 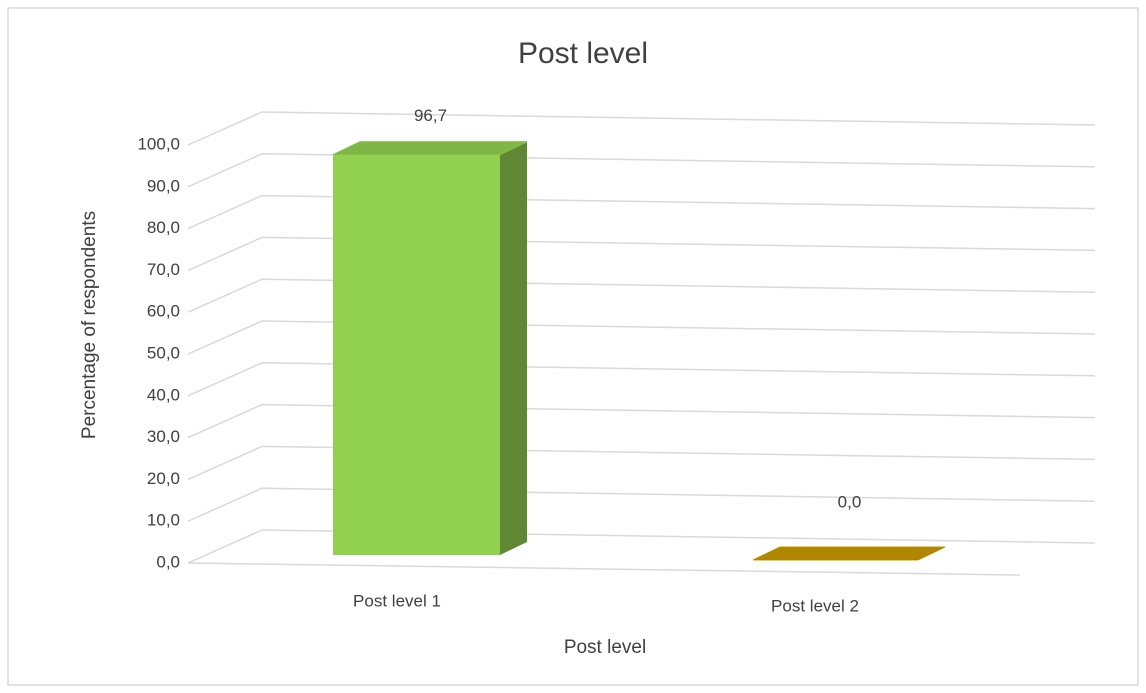 I want to click on value-label: 96,7, so click(x=430, y=115).